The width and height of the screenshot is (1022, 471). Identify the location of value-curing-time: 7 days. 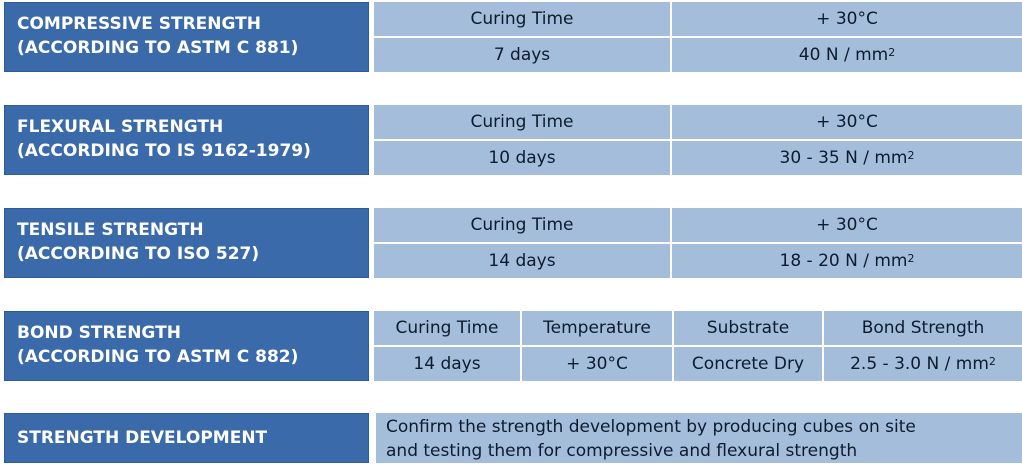
(522, 55).